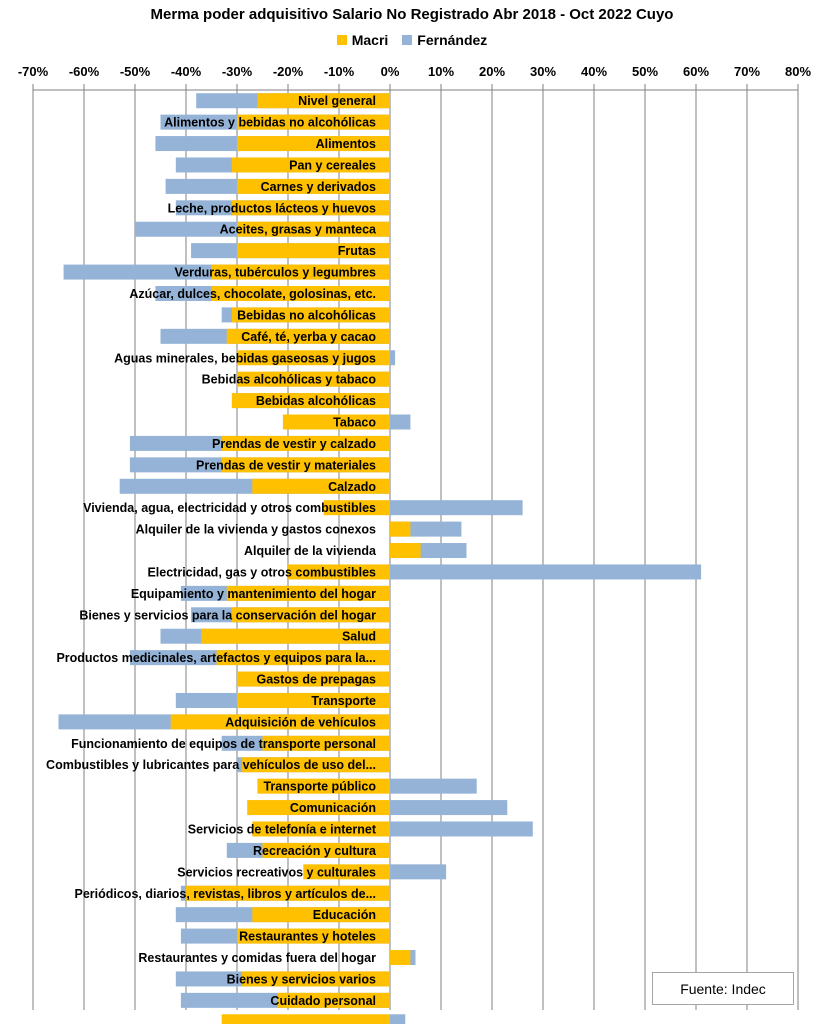  Describe the element at coordinates (370, 40) in the screenshot. I see `legend-label-macri: Macri` at that location.